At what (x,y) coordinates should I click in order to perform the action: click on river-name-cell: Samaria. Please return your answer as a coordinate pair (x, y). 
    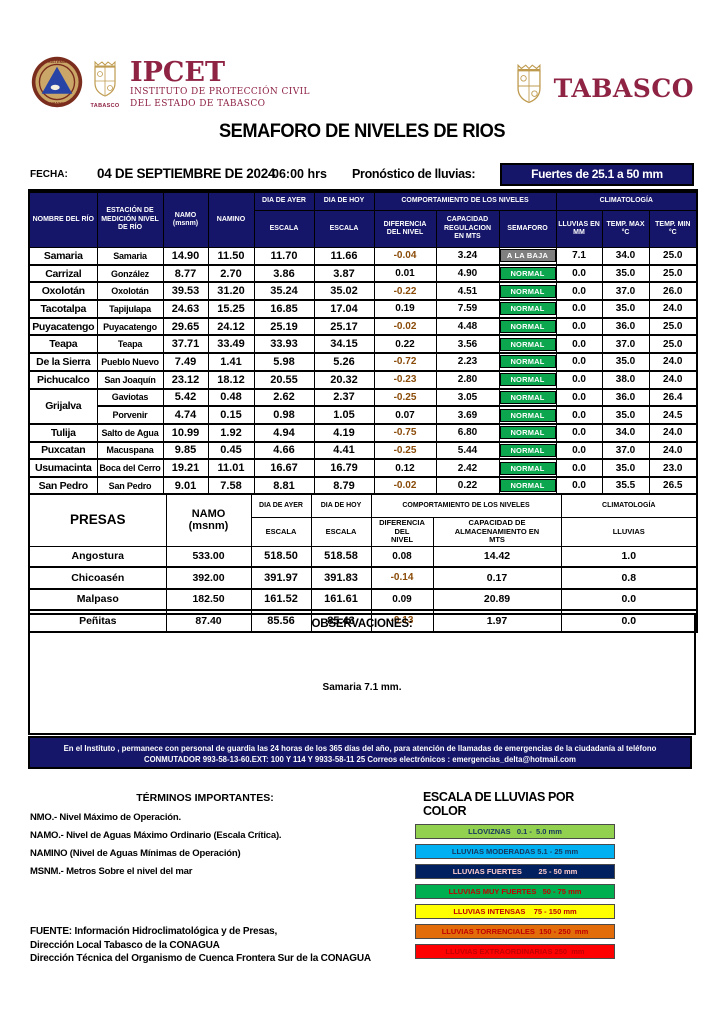
    Looking at the image, I should click on (63, 256).